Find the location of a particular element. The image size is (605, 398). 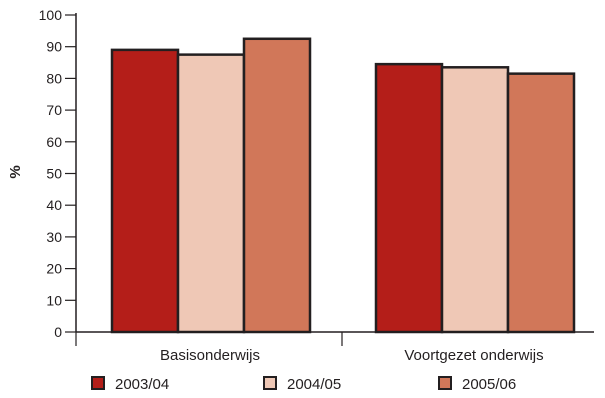

x-category-label: Voortgezet onderwijs is located at coordinates (473, 355).